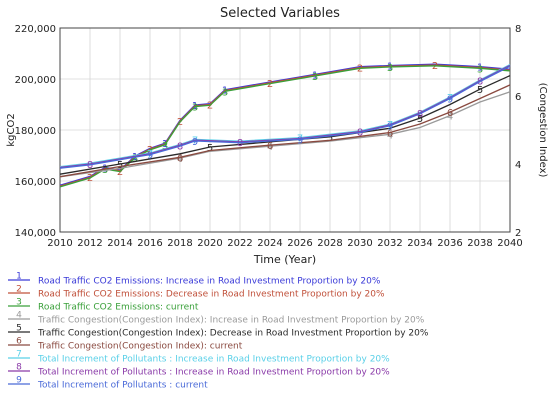 Image resolution: width=550 pixels, height=411 pixels. I want to click on y-left-tick-label: 140,000, so click(35, 233).